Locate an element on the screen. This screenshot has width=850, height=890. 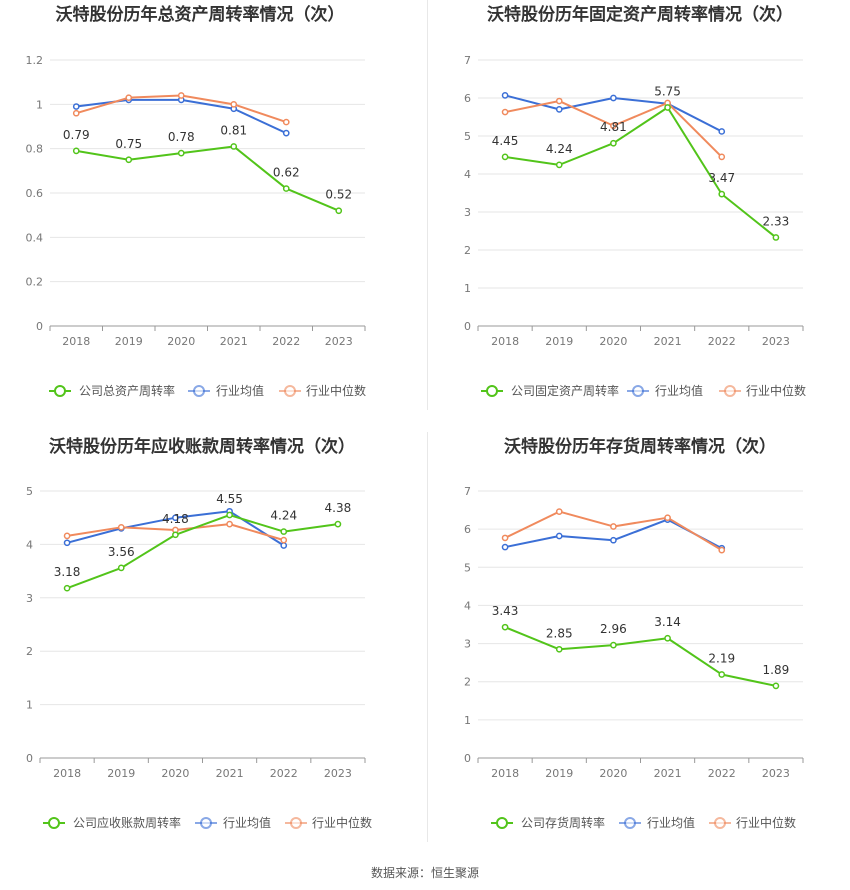
legend-label: 公司总资产周转率 is located at coordinates (127, 390).